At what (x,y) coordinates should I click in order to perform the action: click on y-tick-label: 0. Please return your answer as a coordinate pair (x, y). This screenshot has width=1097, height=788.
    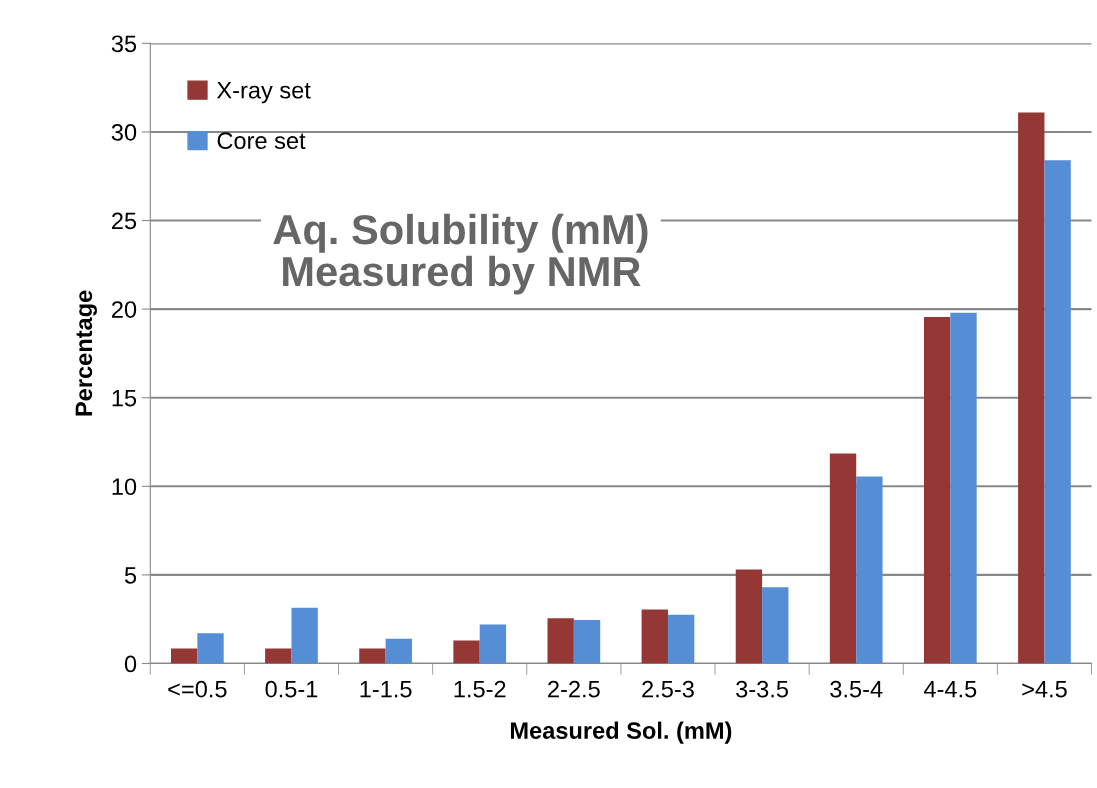
    Looking at the image, I should click on (130, 664).